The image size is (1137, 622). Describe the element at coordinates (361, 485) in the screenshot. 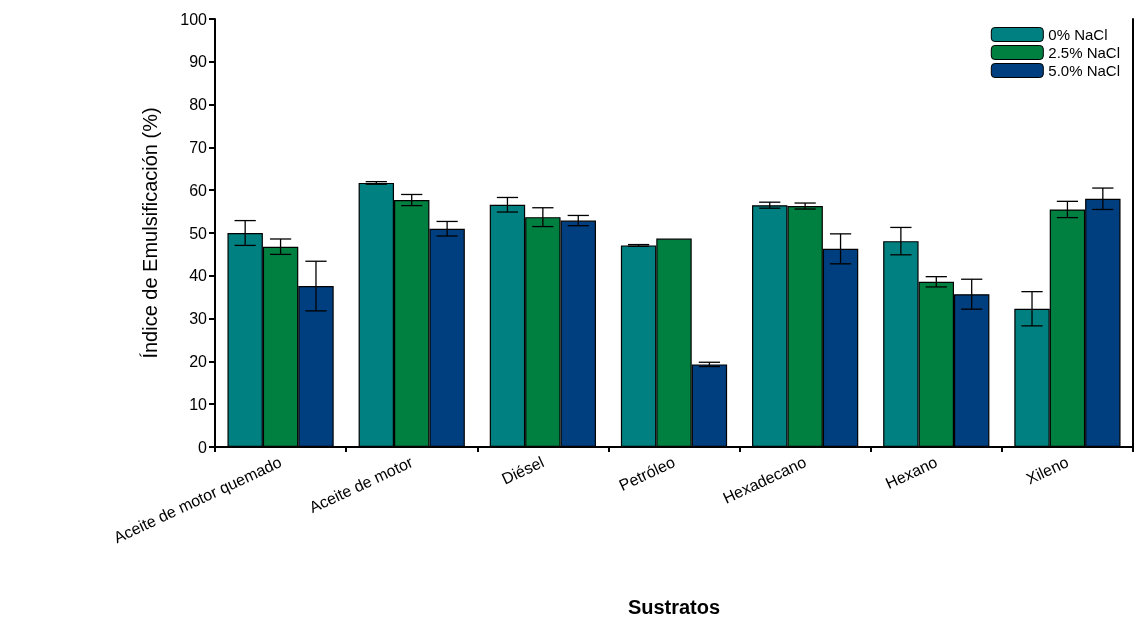

I see `x-tick-label: Aceite de motor` at that location.